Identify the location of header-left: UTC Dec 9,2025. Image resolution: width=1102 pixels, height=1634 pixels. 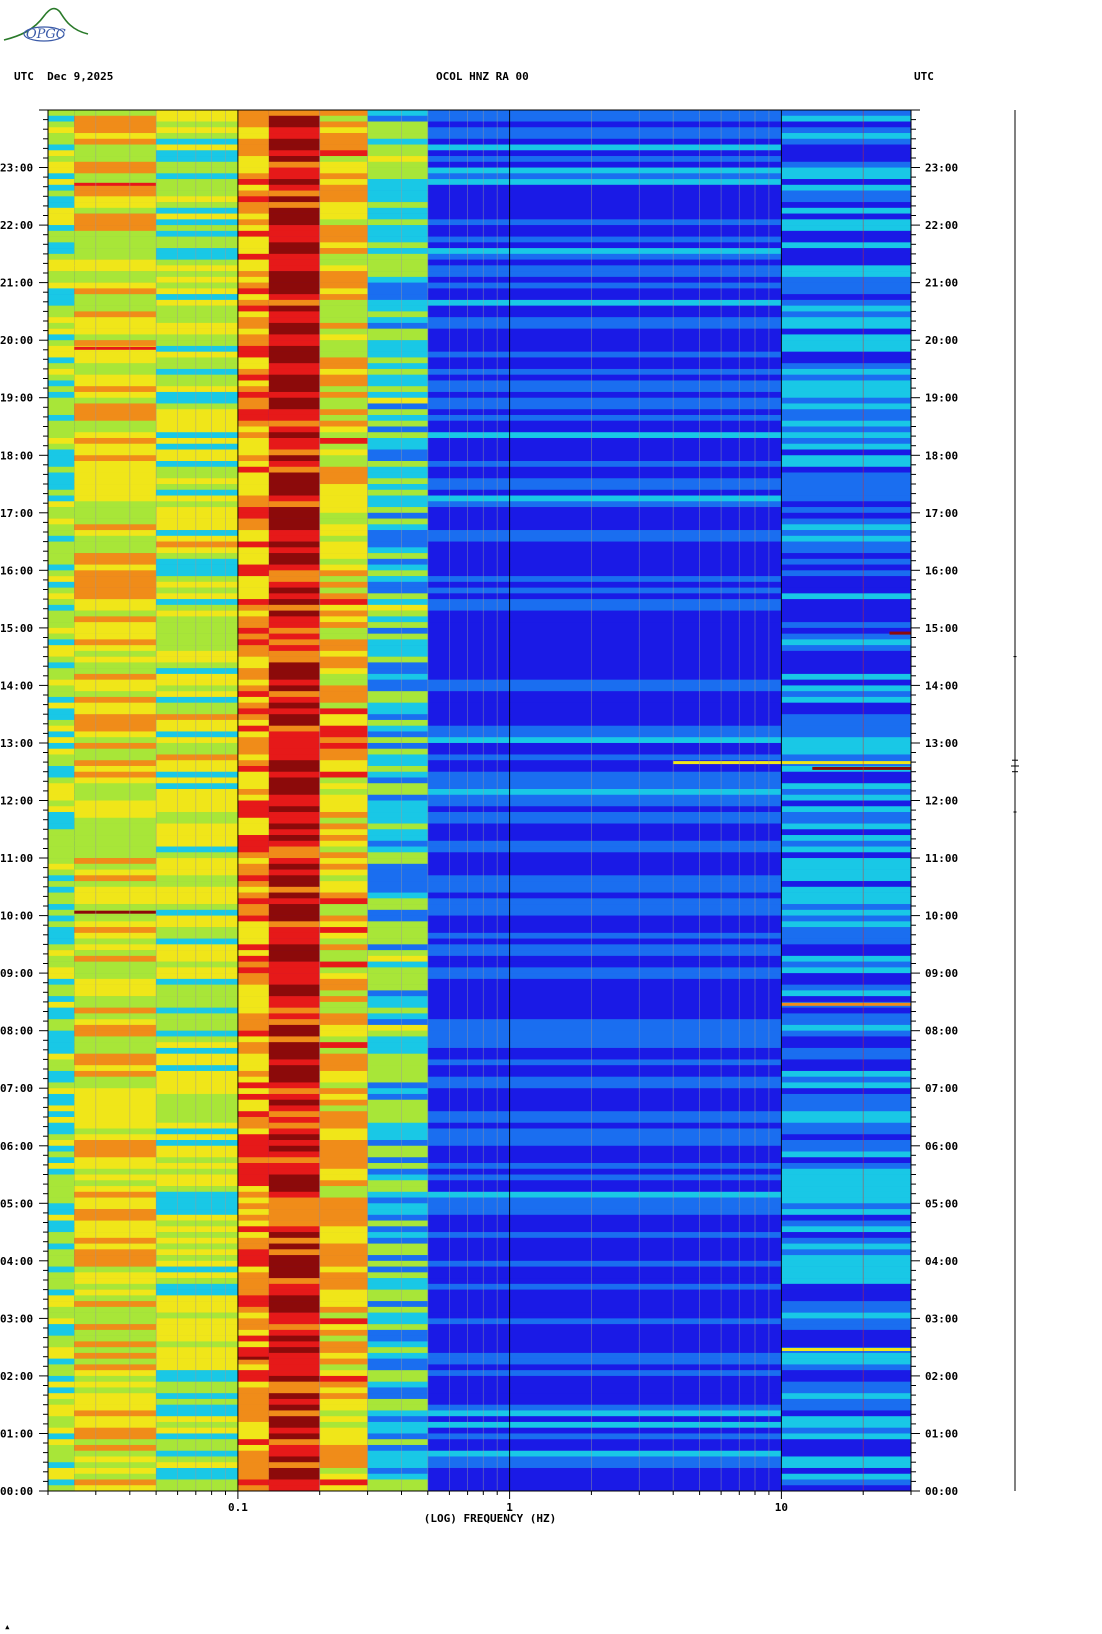
(64, 76).